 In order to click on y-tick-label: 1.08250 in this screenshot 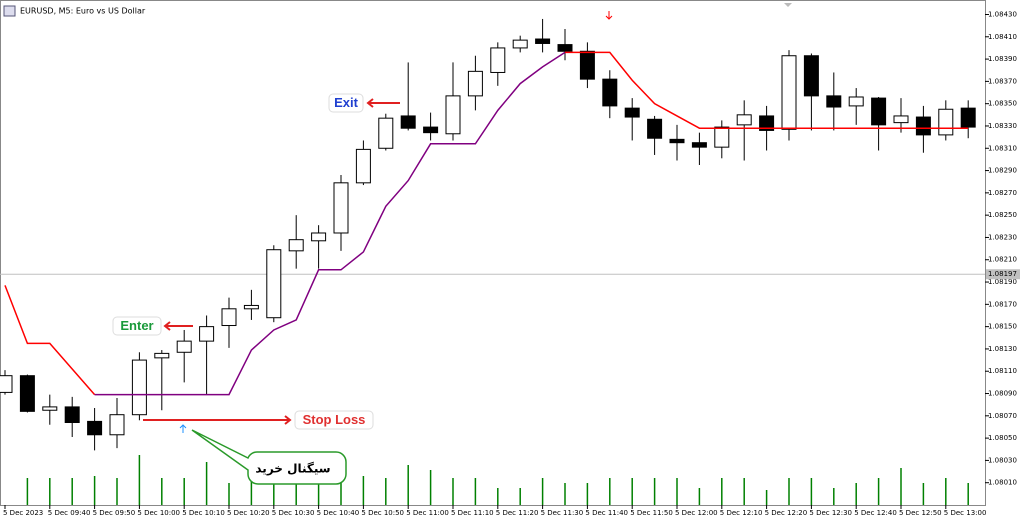, I will do `click(1002, 215)`.